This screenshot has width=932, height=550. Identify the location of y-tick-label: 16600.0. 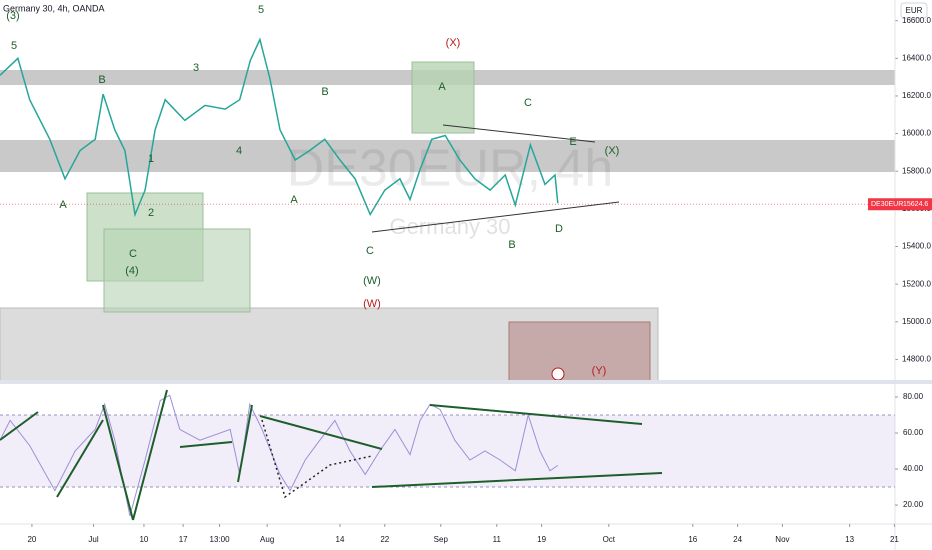
(916, 20).